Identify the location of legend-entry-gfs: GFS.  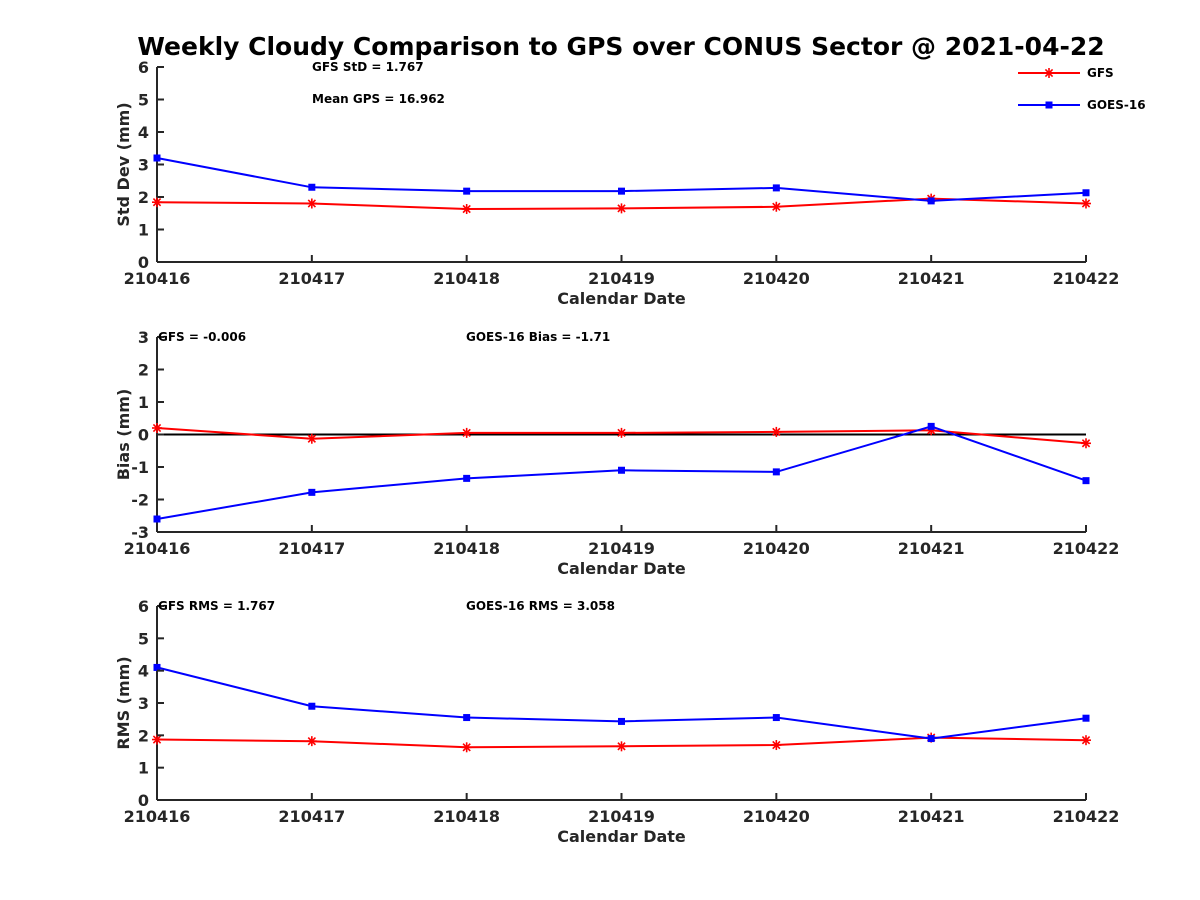
(1066, 73).